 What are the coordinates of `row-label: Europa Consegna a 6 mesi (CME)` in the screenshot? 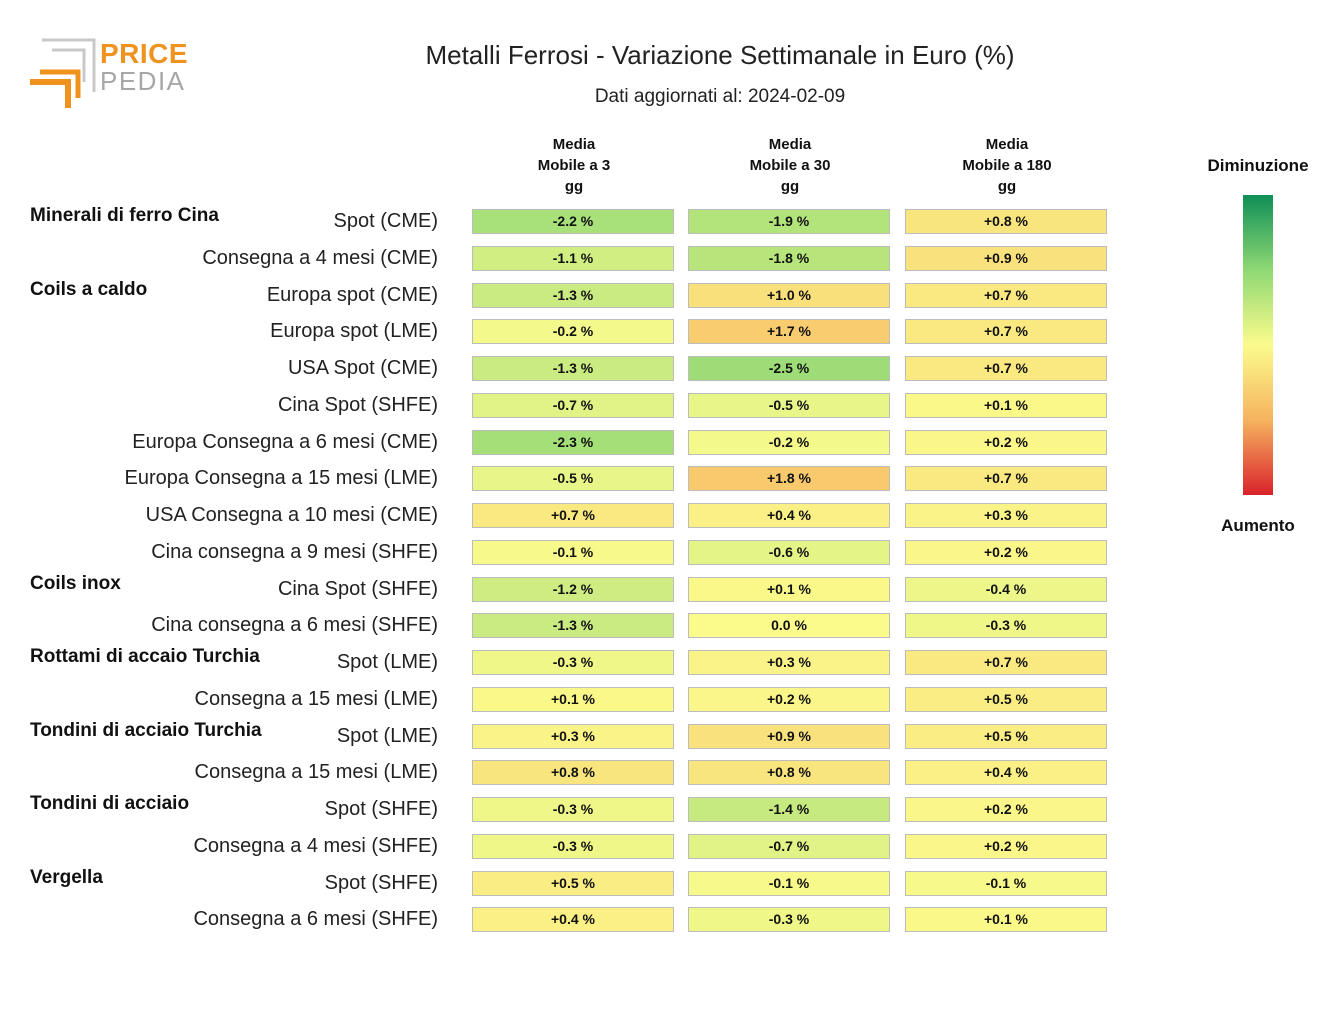 It's located at (285, 441).